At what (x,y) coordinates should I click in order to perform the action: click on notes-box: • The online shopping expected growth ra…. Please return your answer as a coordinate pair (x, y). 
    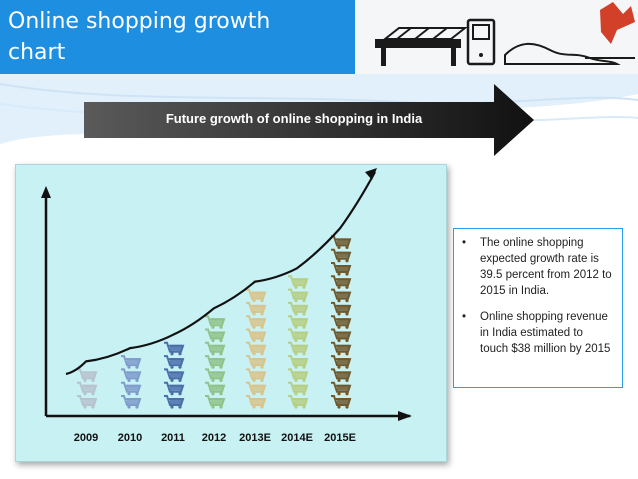
    Looking at the image, I should click on (538, 308).